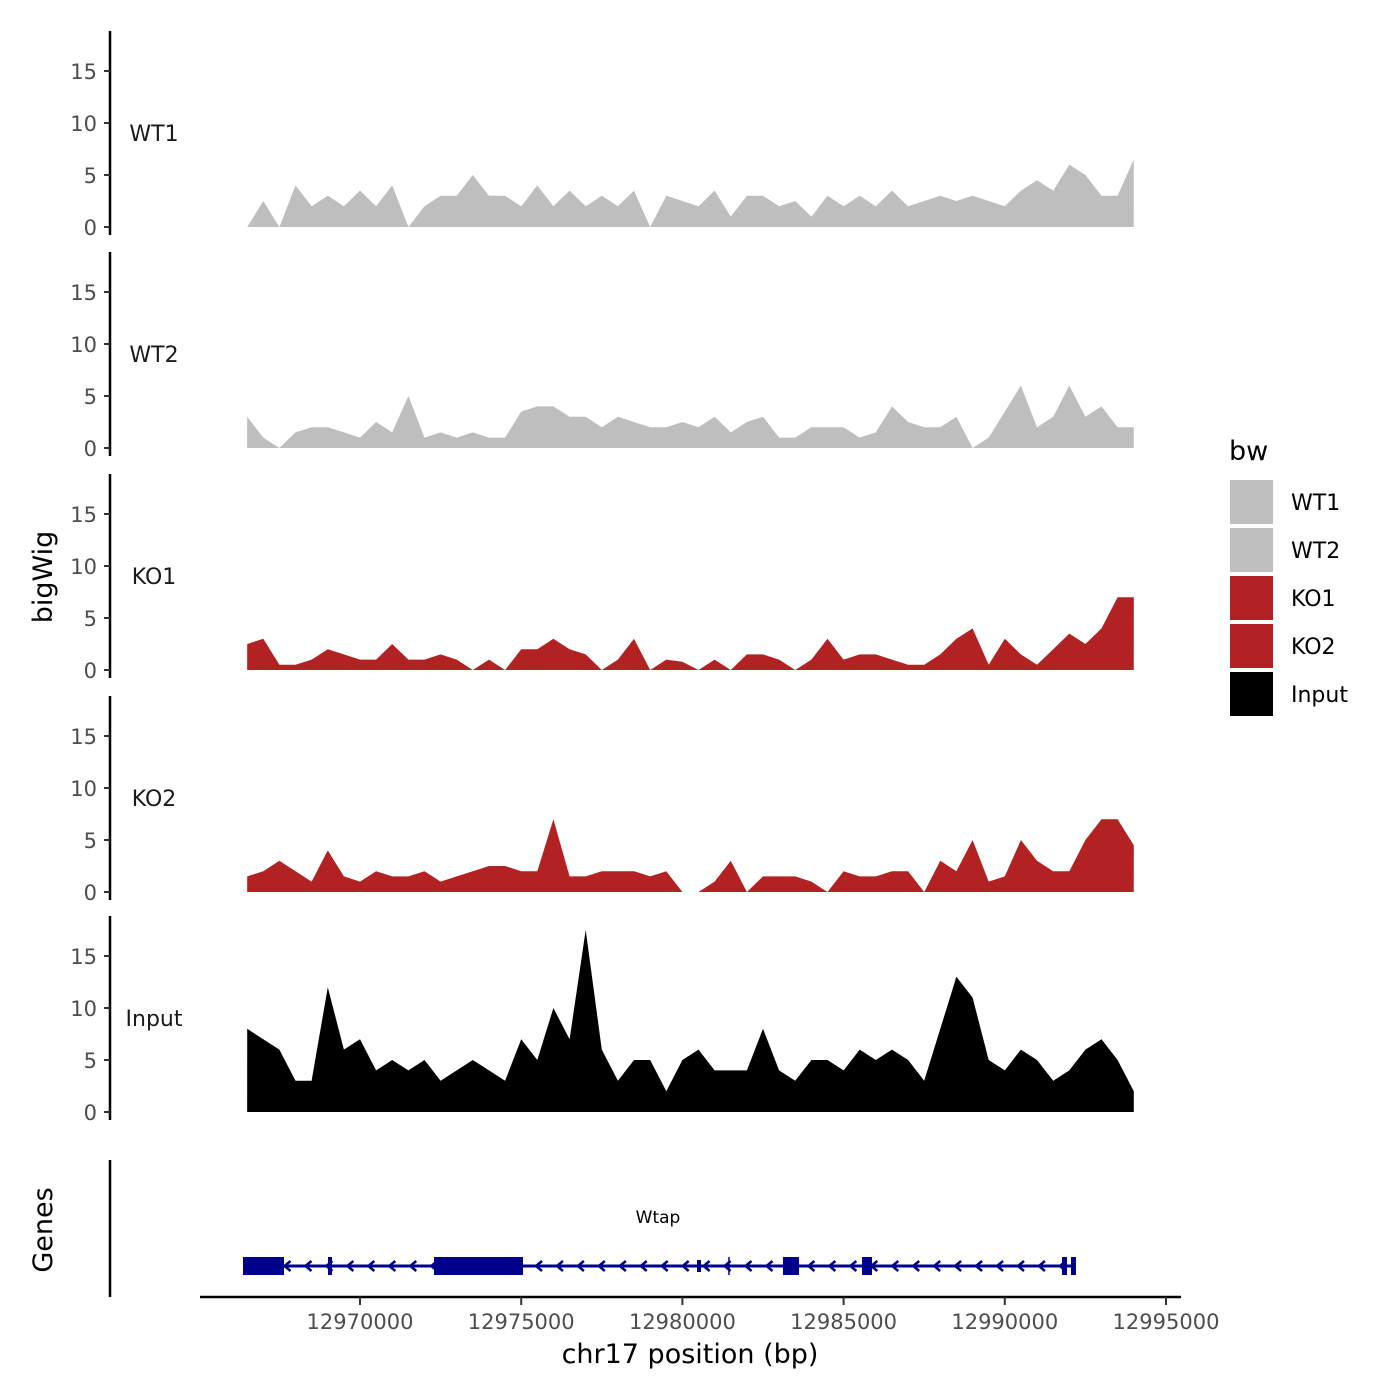 The width and height of the screenshot is (1400, 1400). I want to click on legend-title: bw, so click(1248, 451).